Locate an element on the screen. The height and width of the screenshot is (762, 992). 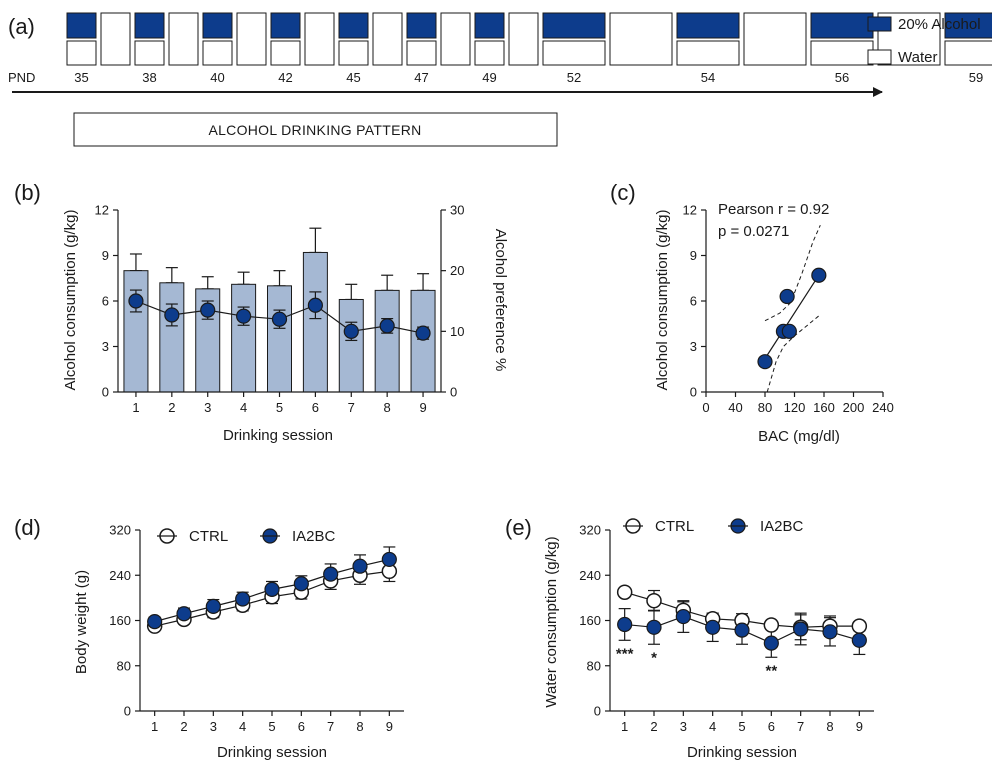
d-y-axis-title: Body weight (g) is located at coordinates (81, 622).